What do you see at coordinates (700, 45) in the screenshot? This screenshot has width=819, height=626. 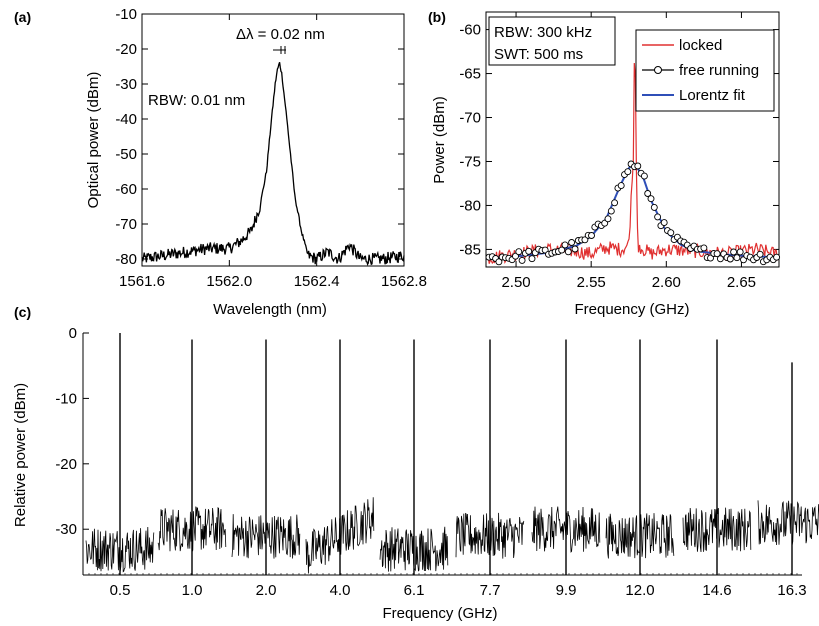 I see `legend-locked-label: locked` at bounding box center [700, 45].